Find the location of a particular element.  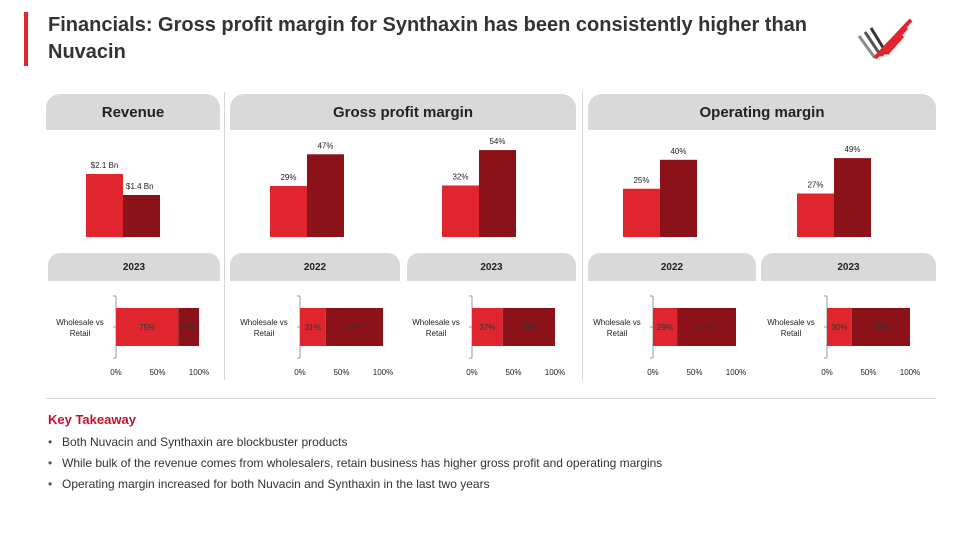

mix-gpm-2023-segment-label-2: 63% is located at coordinates (529, 327).